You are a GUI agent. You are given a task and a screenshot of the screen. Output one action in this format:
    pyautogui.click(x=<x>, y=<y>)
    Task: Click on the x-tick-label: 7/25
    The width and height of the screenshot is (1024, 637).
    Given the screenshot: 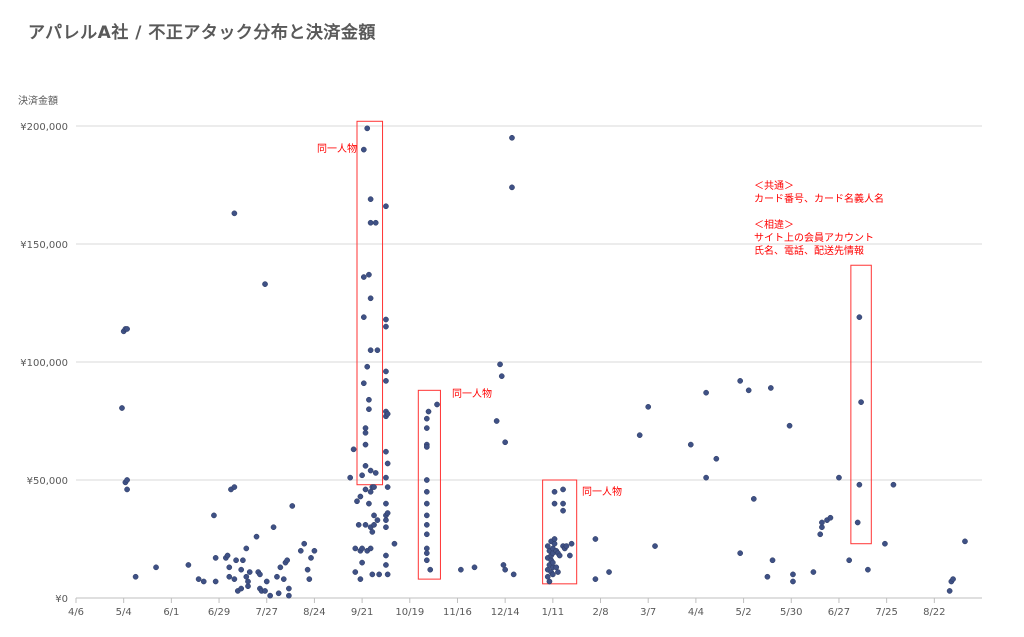 What is the action you would take?
    pyautogui.click(x=886, y=612)
    